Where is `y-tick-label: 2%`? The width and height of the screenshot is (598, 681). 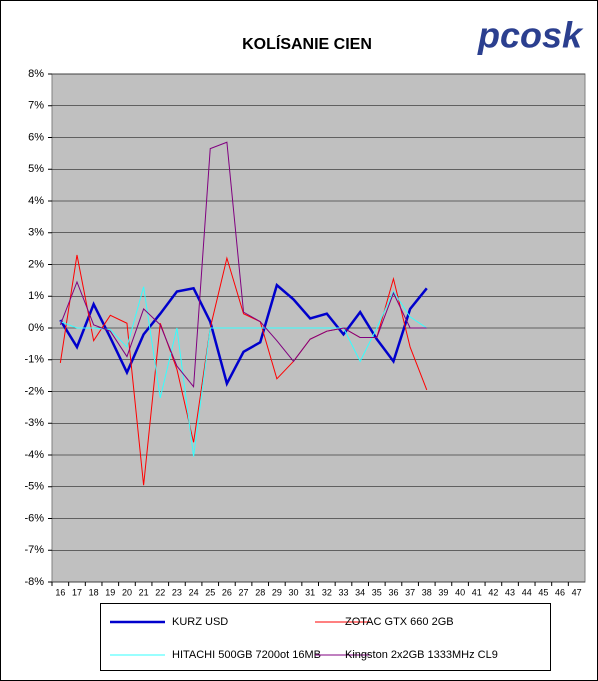
y-tick-label: 2% is located at coordinates (36, 264).